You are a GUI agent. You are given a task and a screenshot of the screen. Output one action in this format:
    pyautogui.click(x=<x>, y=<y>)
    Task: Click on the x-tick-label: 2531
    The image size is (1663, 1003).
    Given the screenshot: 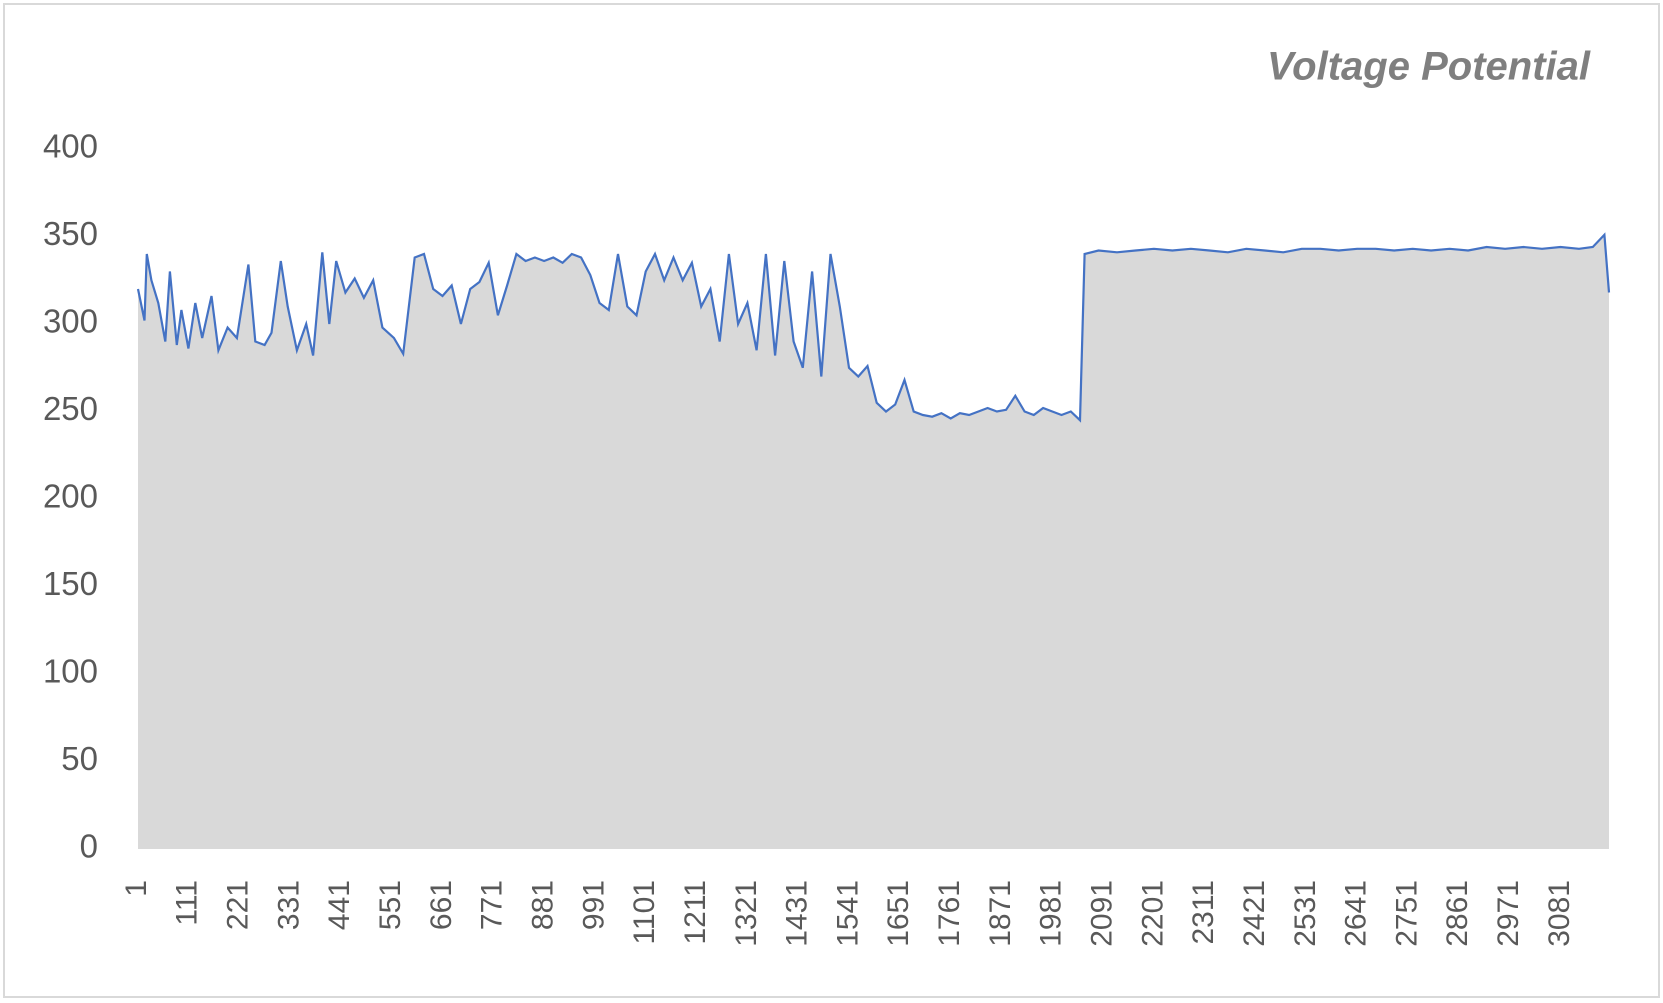 What is the action you would take?
    pyautogui.click(x=1305, y=913)
    